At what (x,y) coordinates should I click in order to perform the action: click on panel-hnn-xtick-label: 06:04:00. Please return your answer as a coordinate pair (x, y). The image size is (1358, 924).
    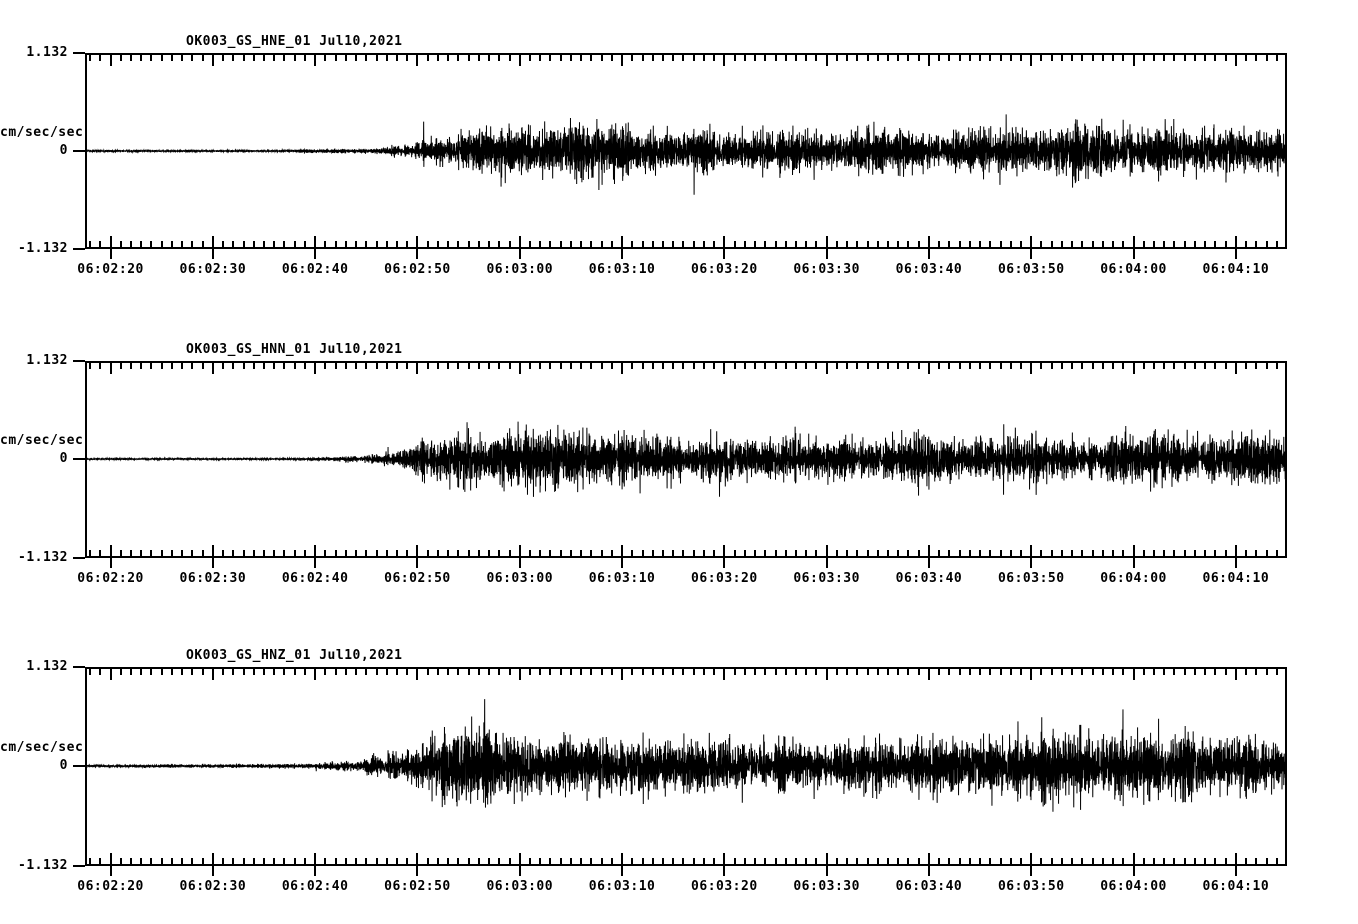
    Looking at the image, I should click on (1133, 578).